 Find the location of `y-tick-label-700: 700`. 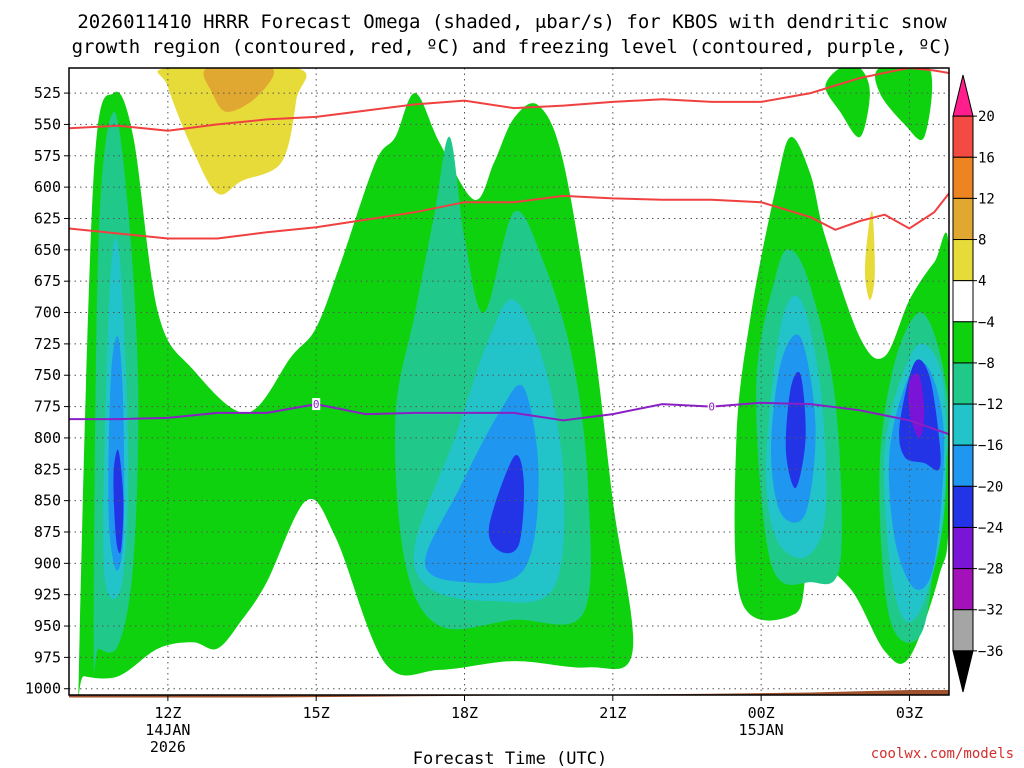

y-tick-label-700: 700 is located at coordinates (47, 313).